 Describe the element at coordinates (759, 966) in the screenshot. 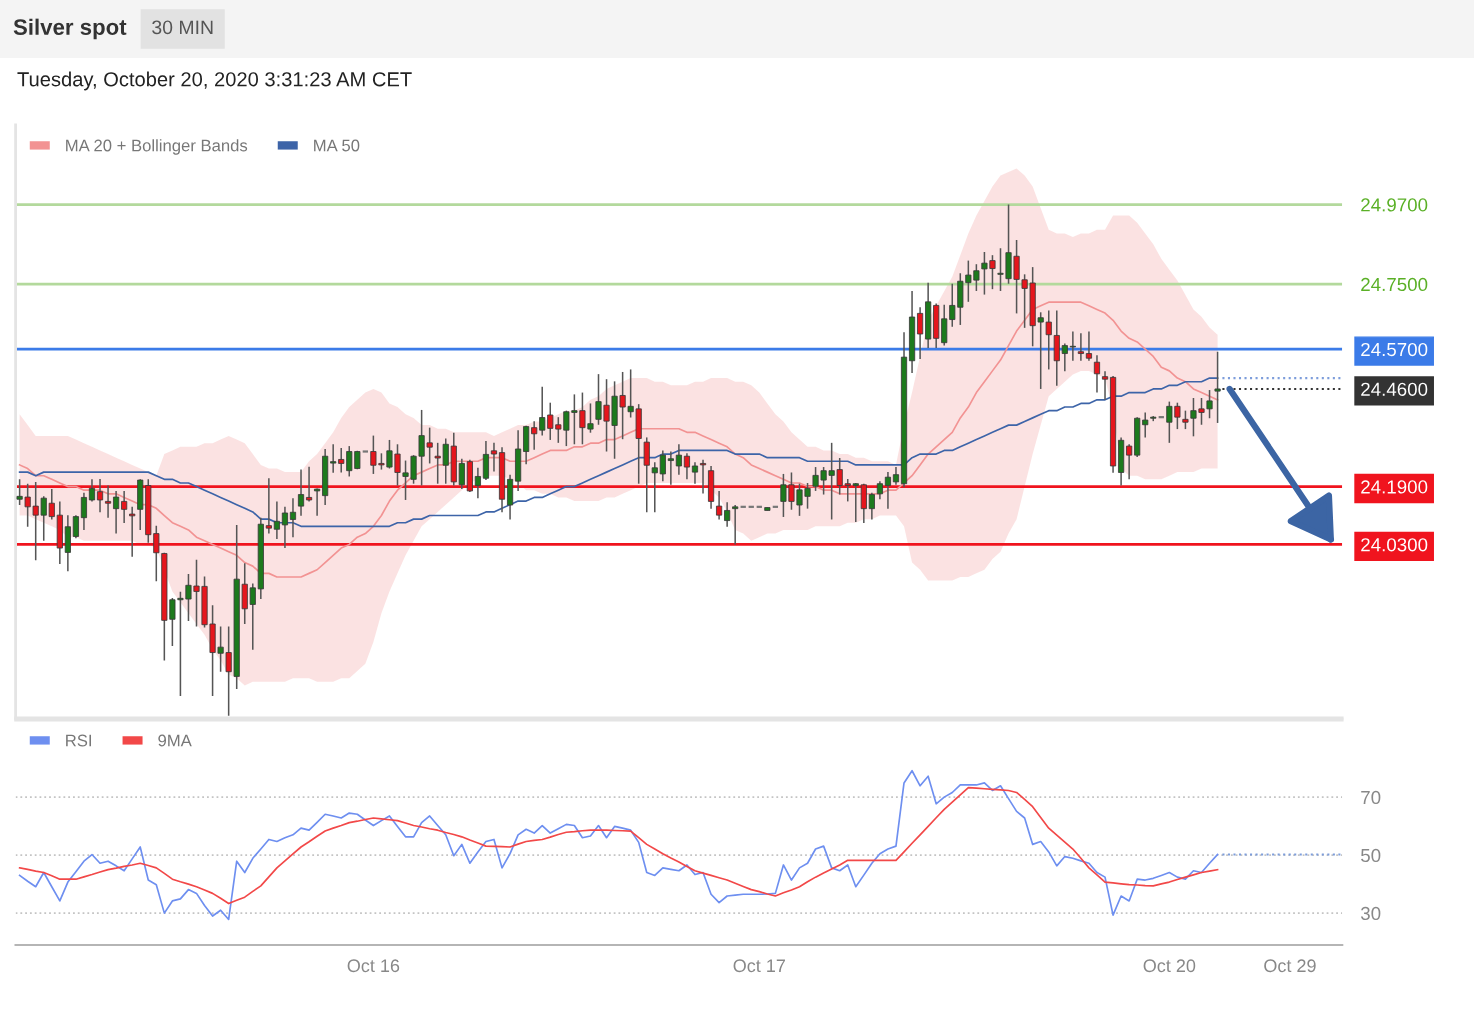

I see `x-tick-label: Oct 17` at that location.